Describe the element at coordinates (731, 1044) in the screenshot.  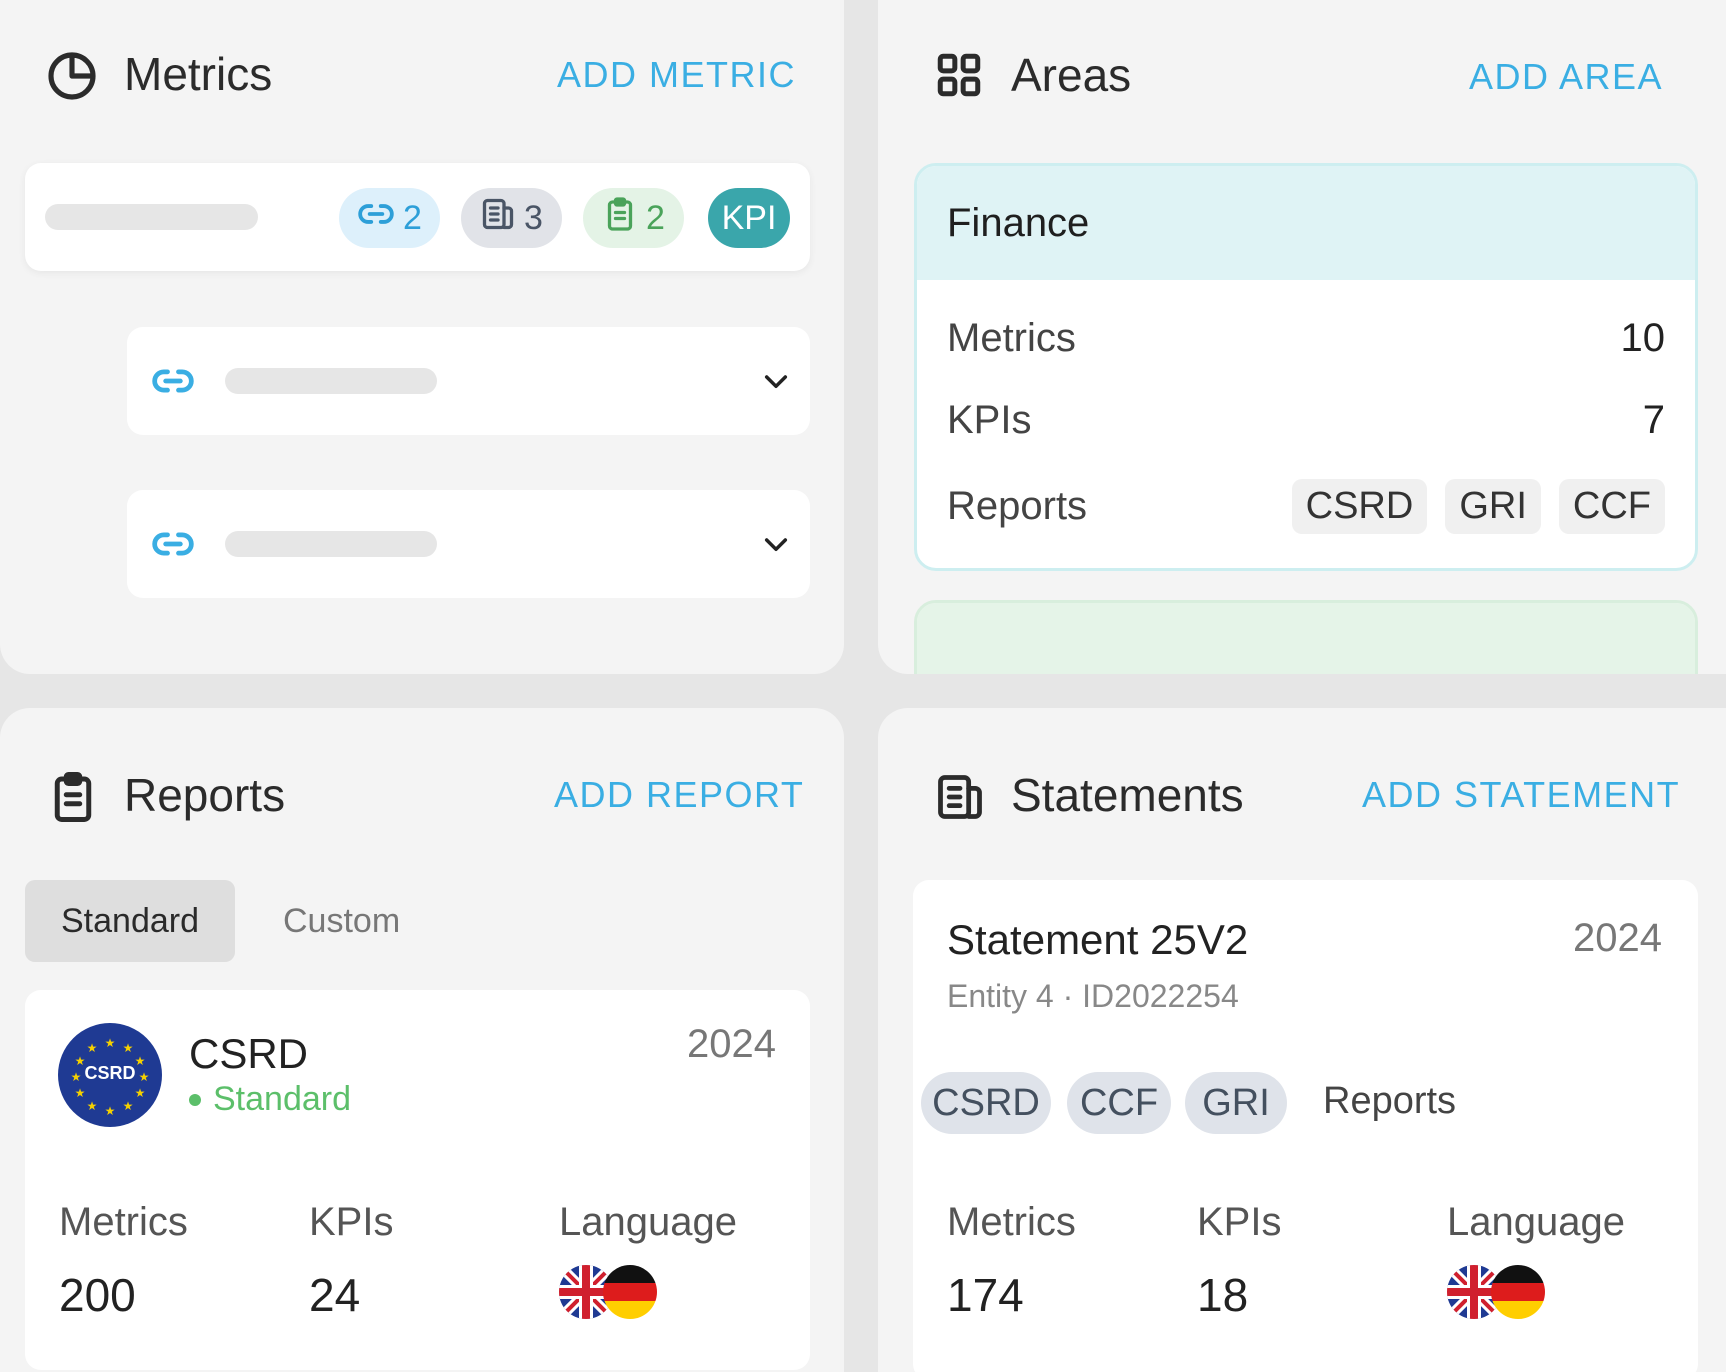
I see `report-year: 2024` at that location.